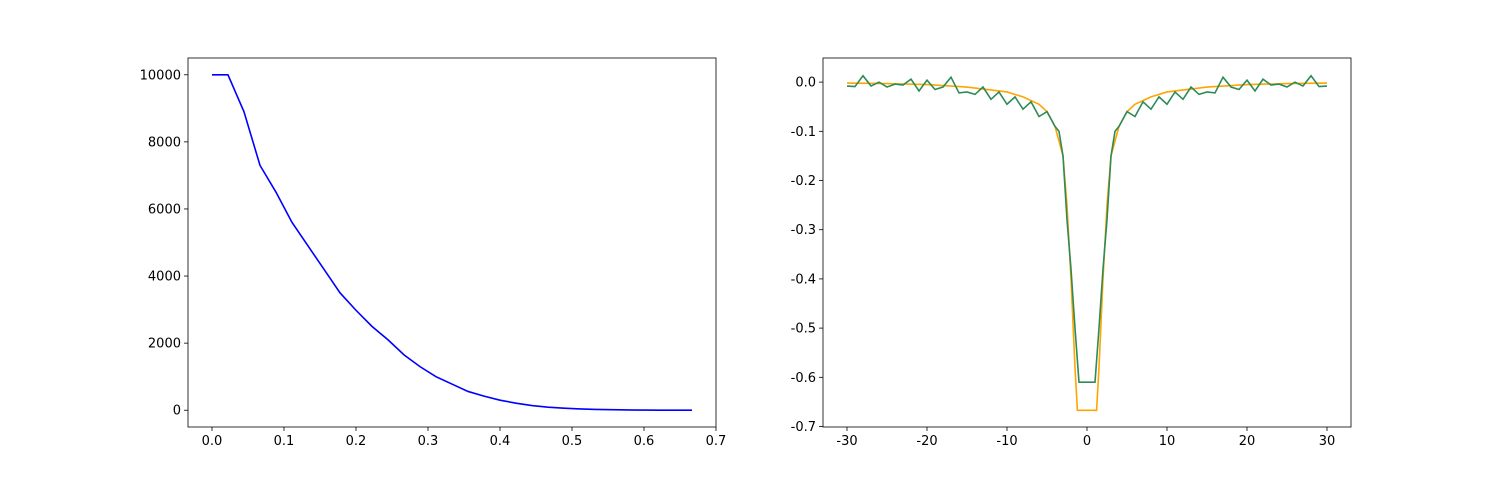 This screenshot has height=480, width=1500. Describe the element at coordinates (212, 441) in the screenshot. I see `x-tick-label: 0.0` at that location.